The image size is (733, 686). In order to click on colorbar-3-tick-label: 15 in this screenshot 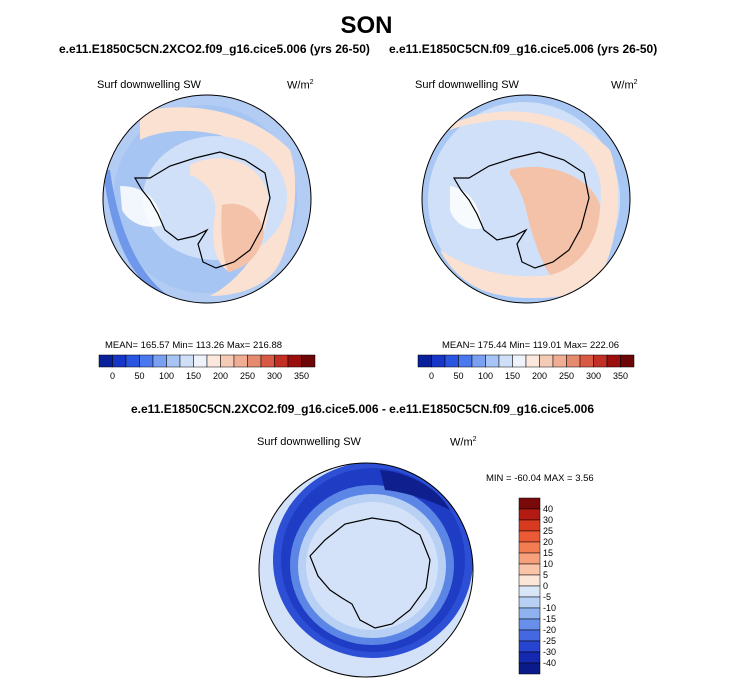, I will do `click(548, 553)`.